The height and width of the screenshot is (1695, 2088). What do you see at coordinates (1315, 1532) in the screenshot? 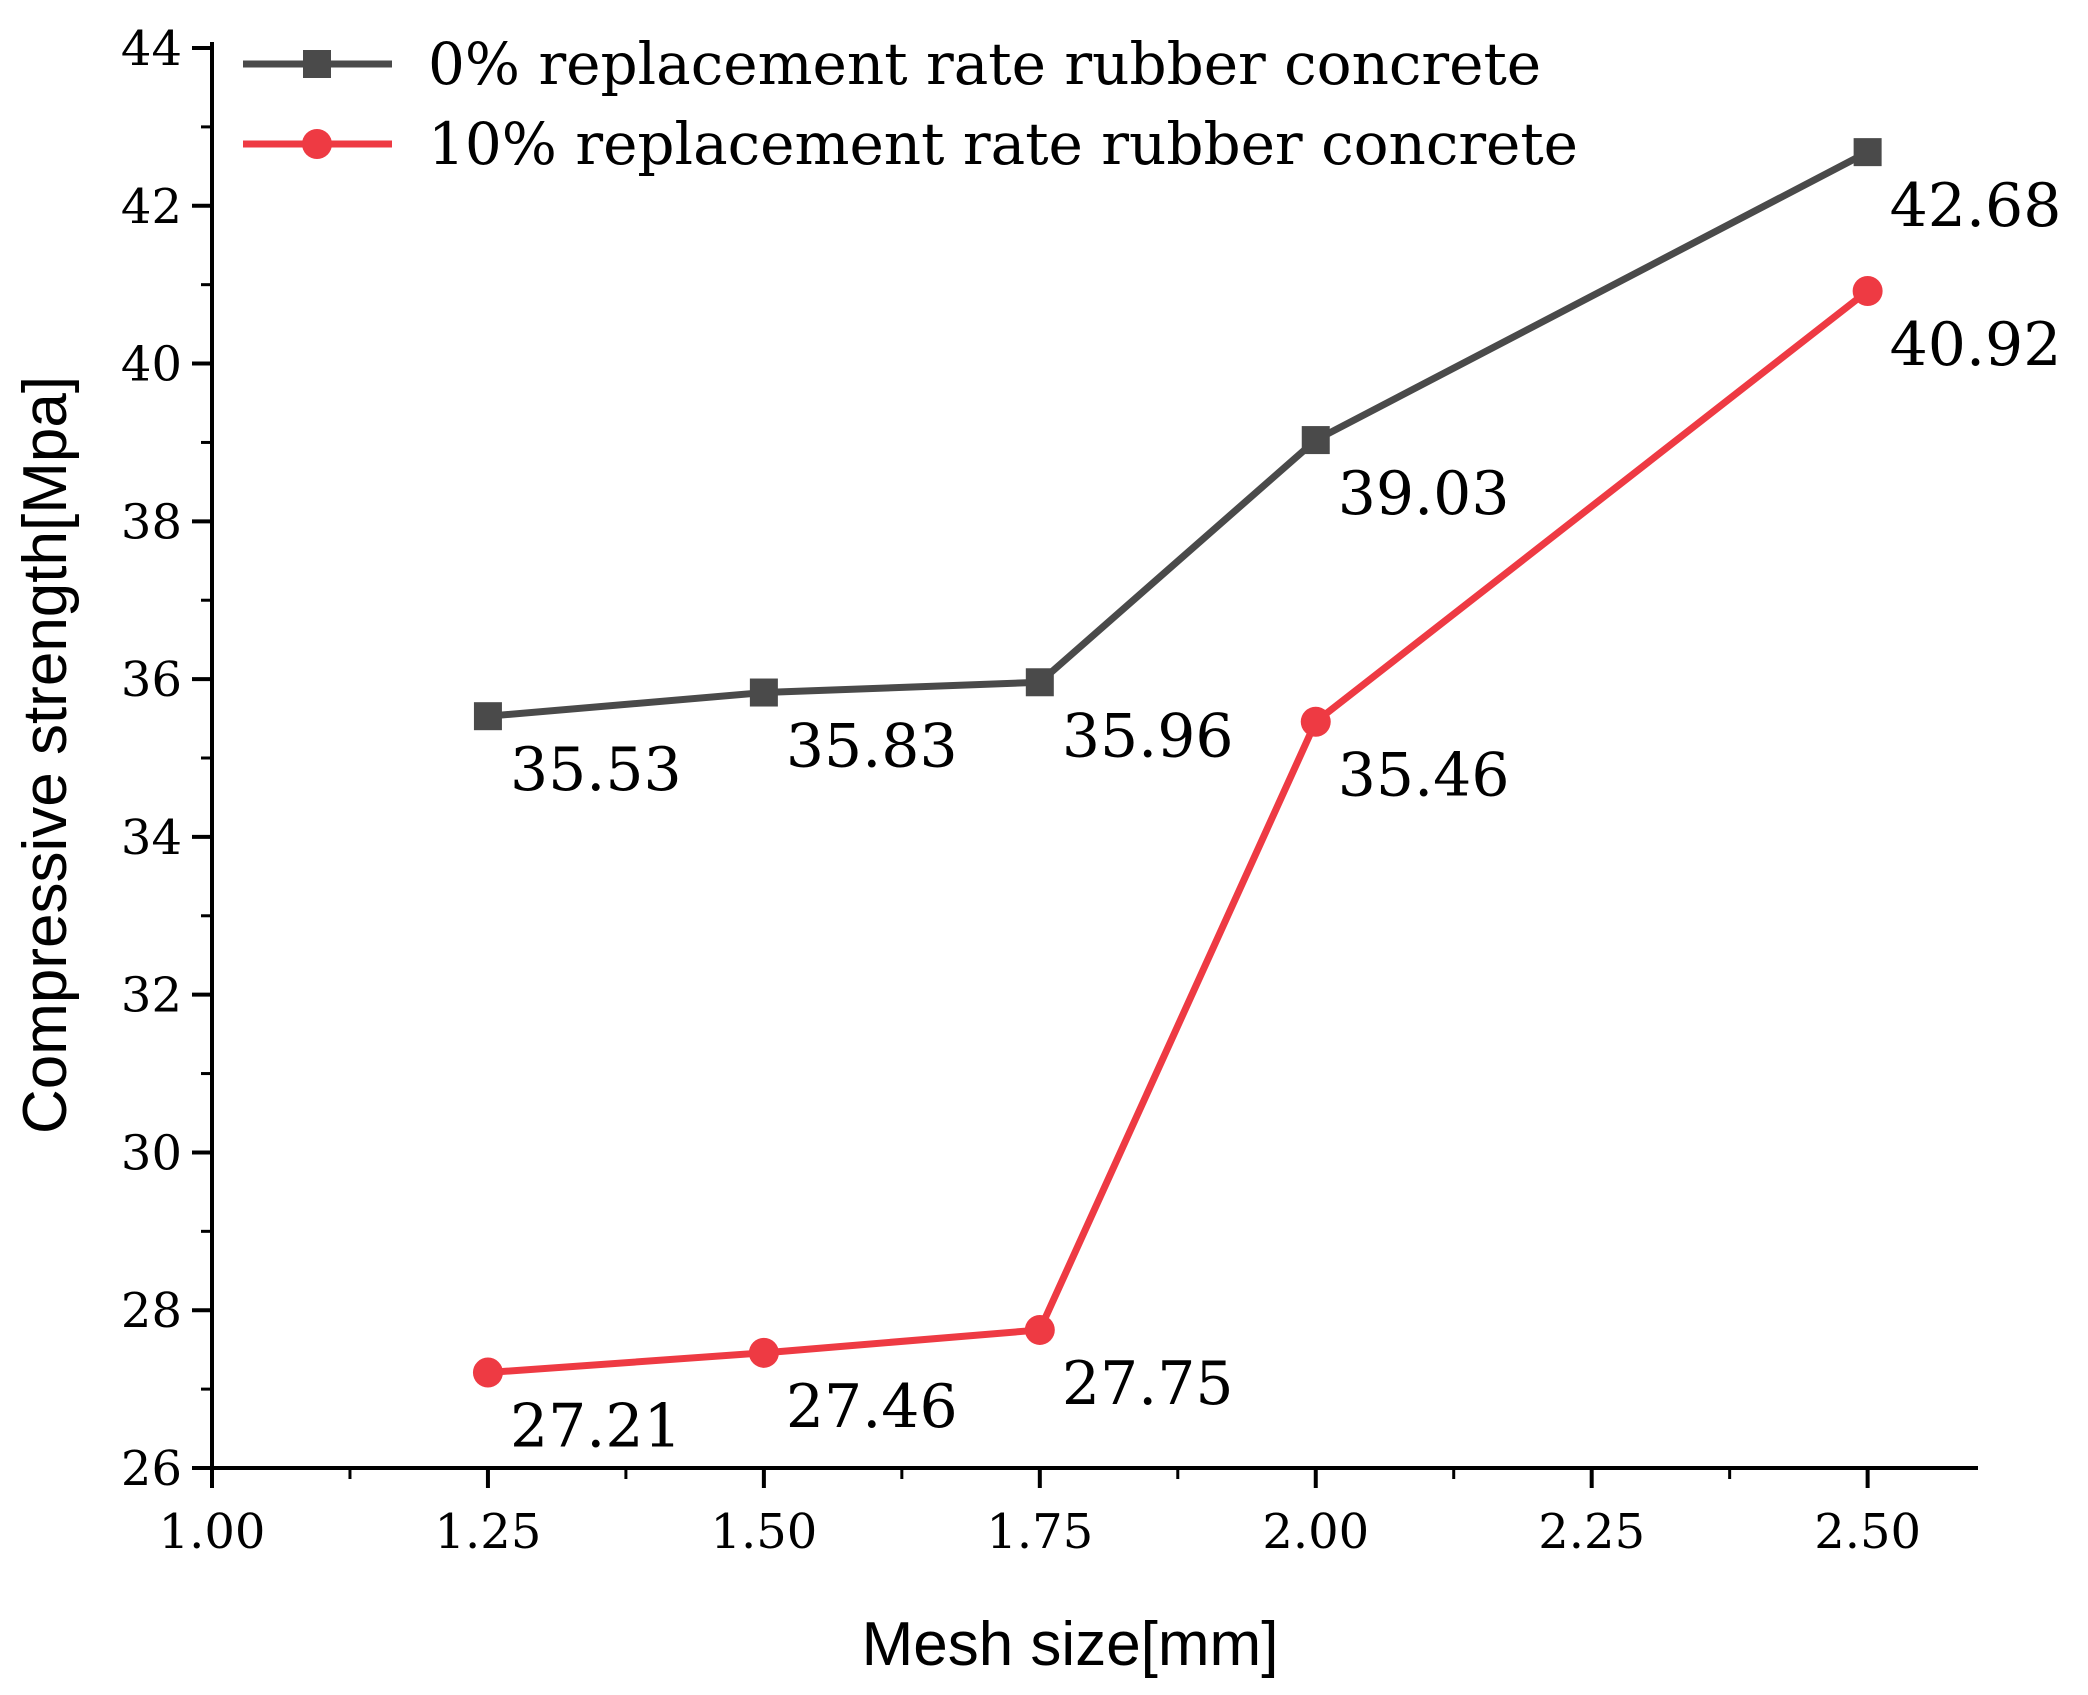
I see `x-tick-label: 2.00` at bounding box center [1315, 1532].